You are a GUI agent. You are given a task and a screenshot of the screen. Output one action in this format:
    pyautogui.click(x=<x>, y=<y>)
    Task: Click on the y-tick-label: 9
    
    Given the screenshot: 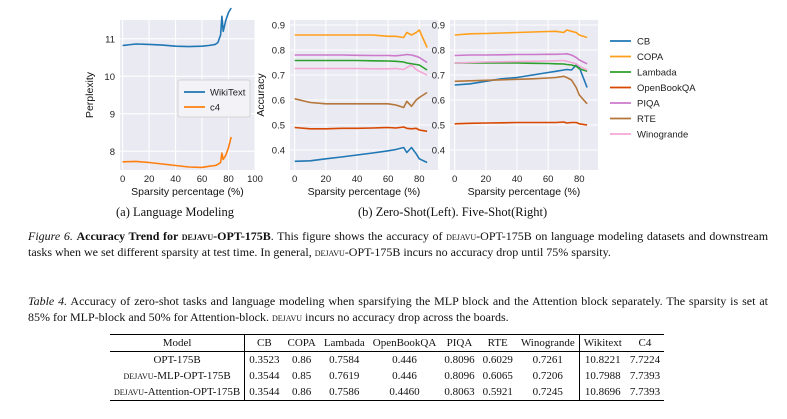 What is the action you would take?
    pyautogui.click(x=112, y=114)
    